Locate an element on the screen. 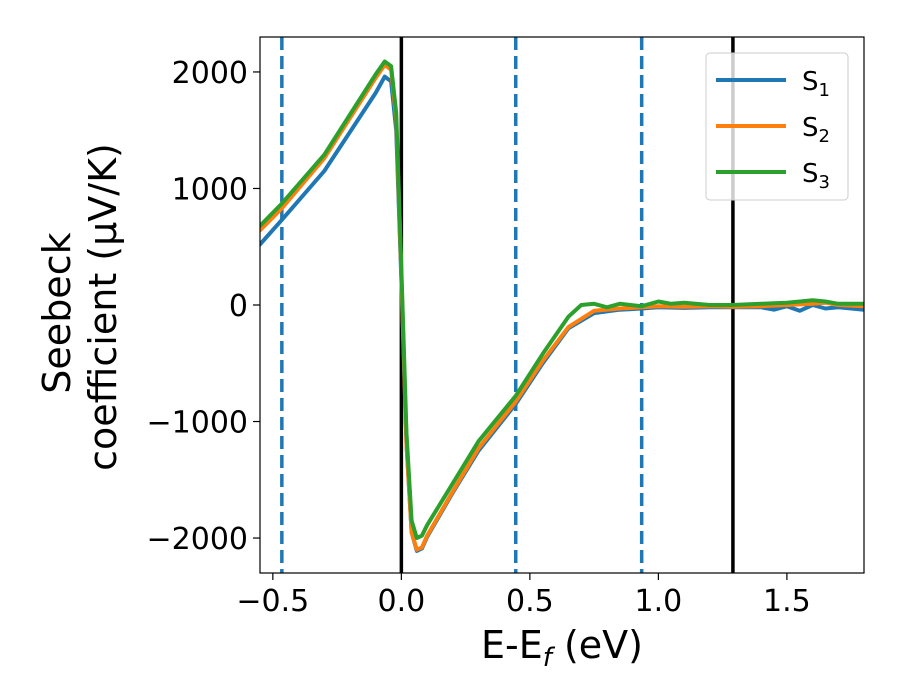 The height and width of the screenshot is (700, 900). x-tick-label: 0.0 is located at coordinates (402, 601).